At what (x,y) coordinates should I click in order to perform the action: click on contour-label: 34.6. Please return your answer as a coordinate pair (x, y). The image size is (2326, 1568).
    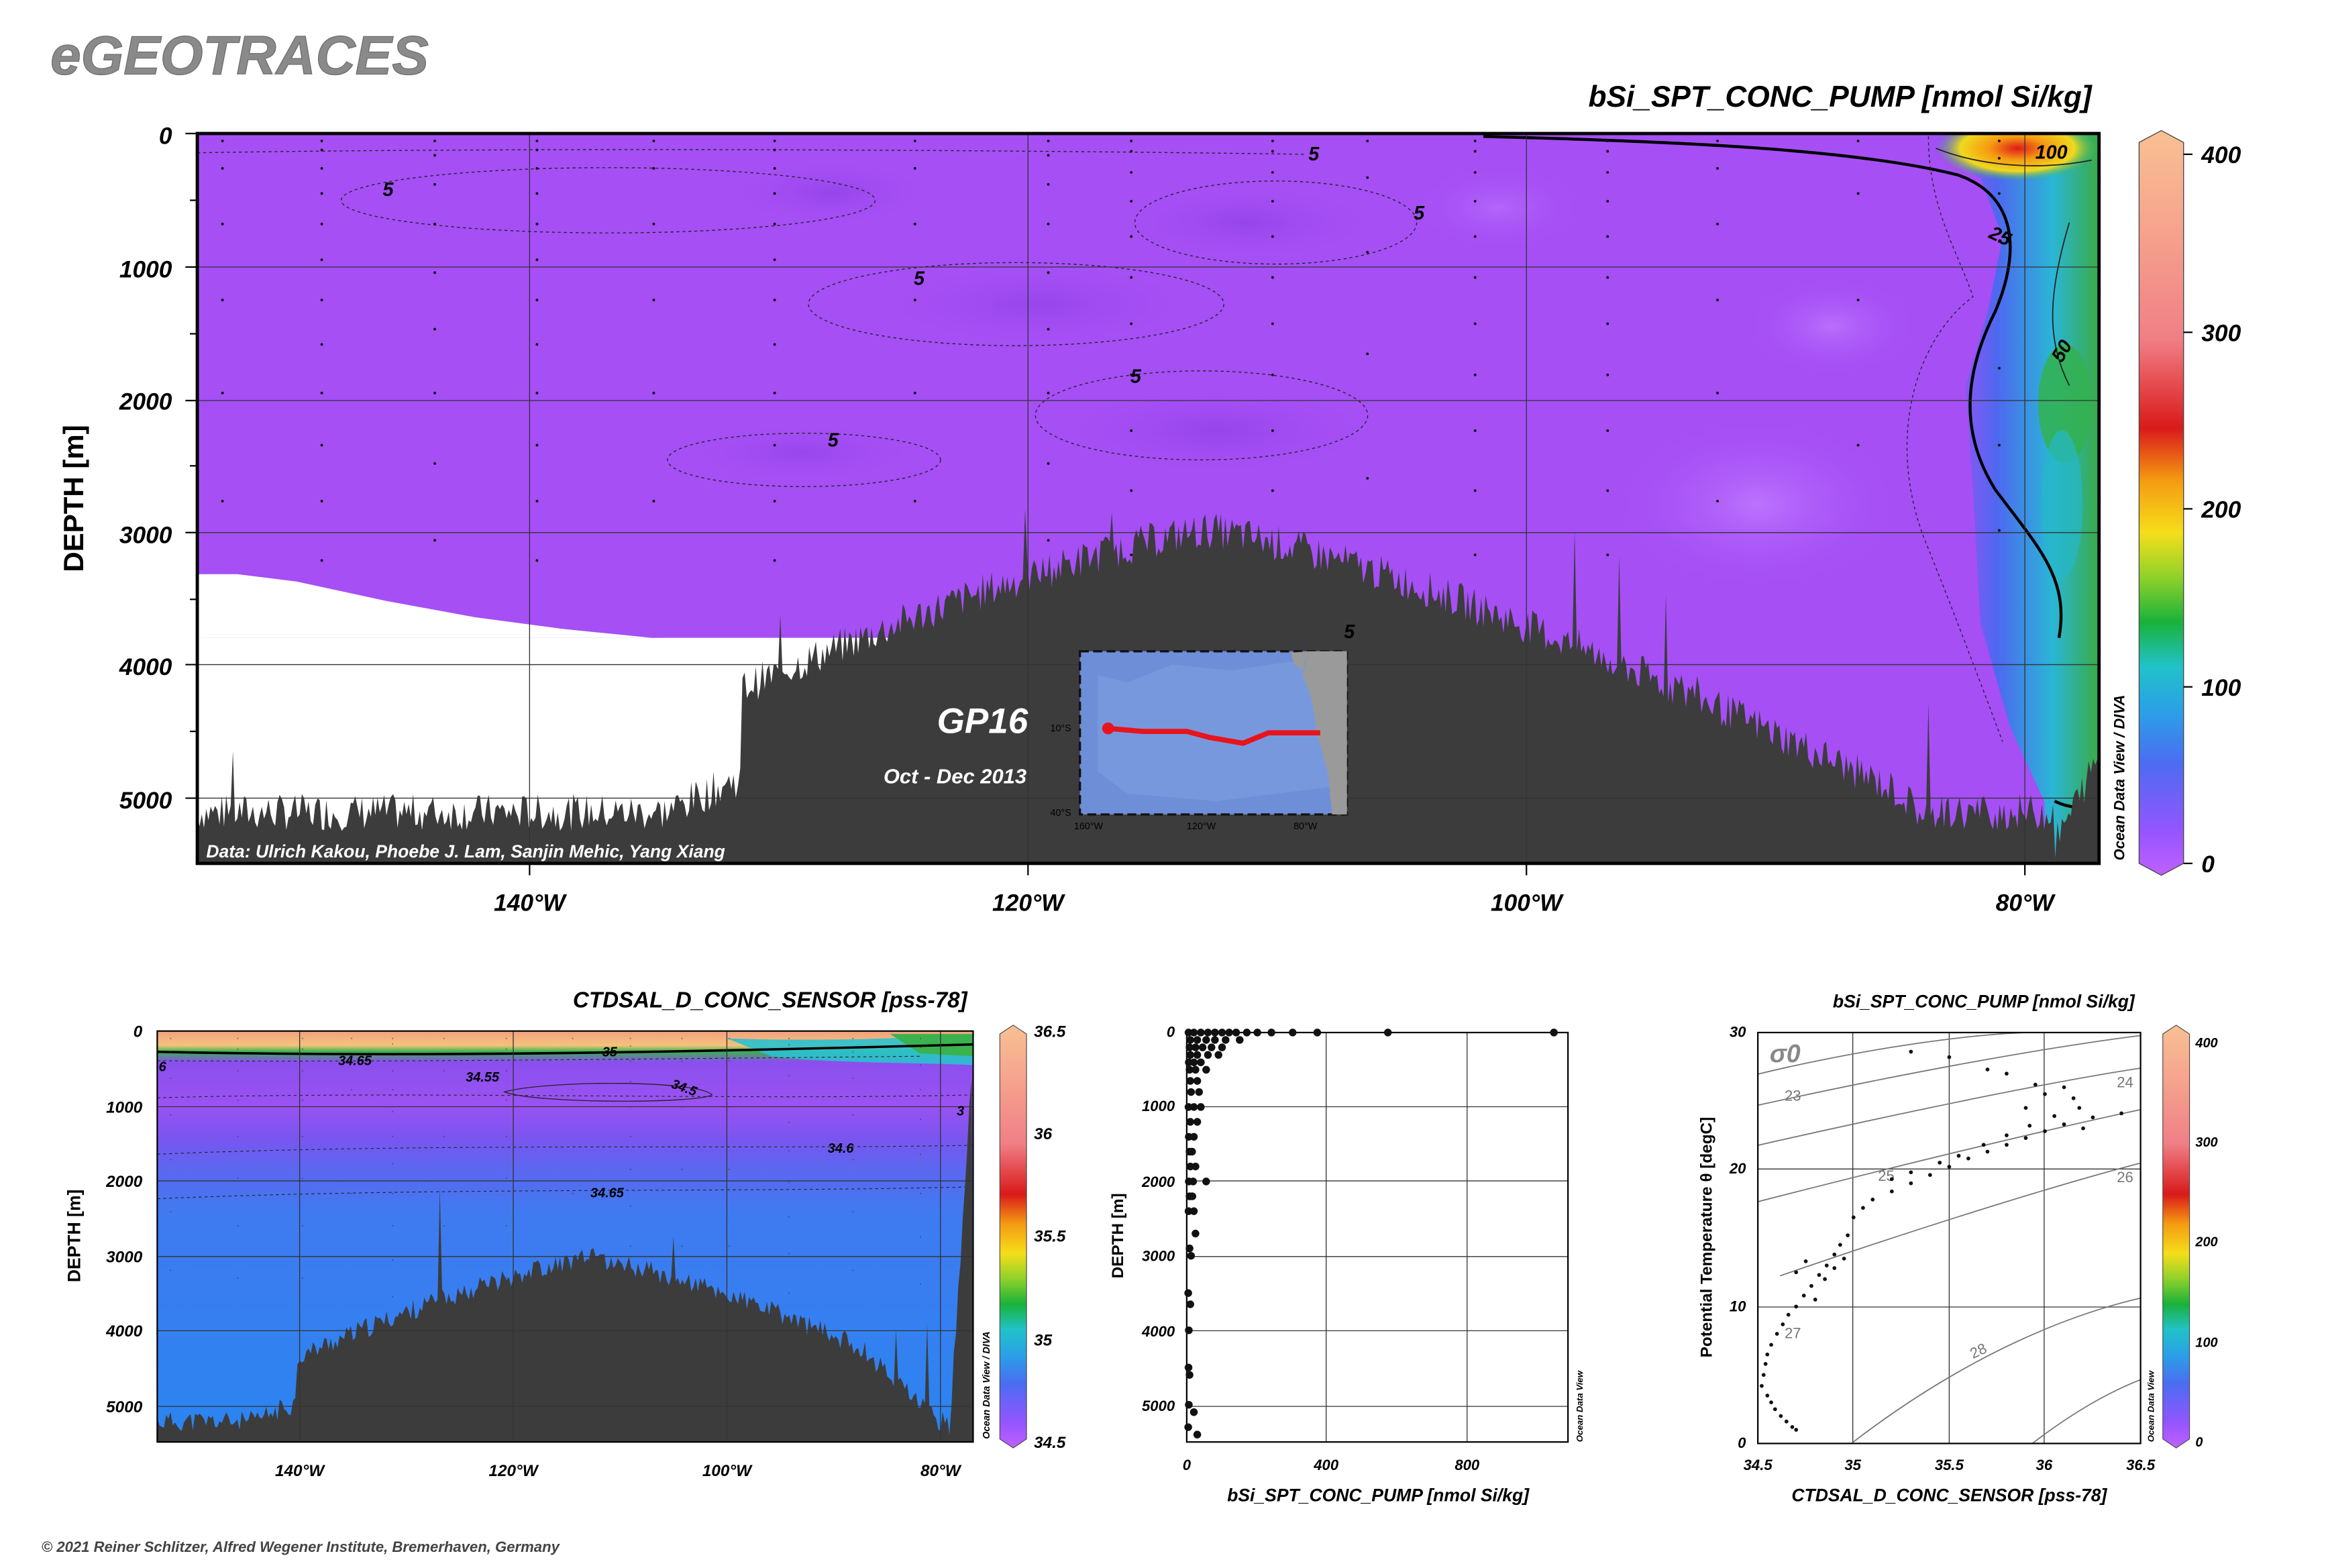
    Looking at the image, I should click on (842, 1148).